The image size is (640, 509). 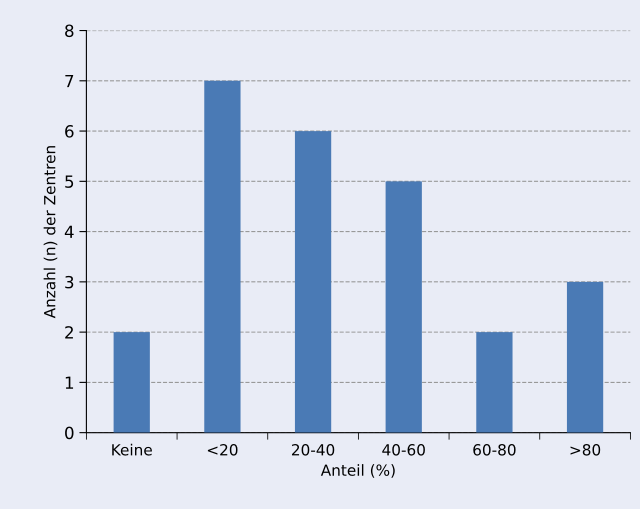 What do you see at coordinates (223, 450) in the screenshot?
I see `x-tick-label: <20` at bounding box center [223, 450].